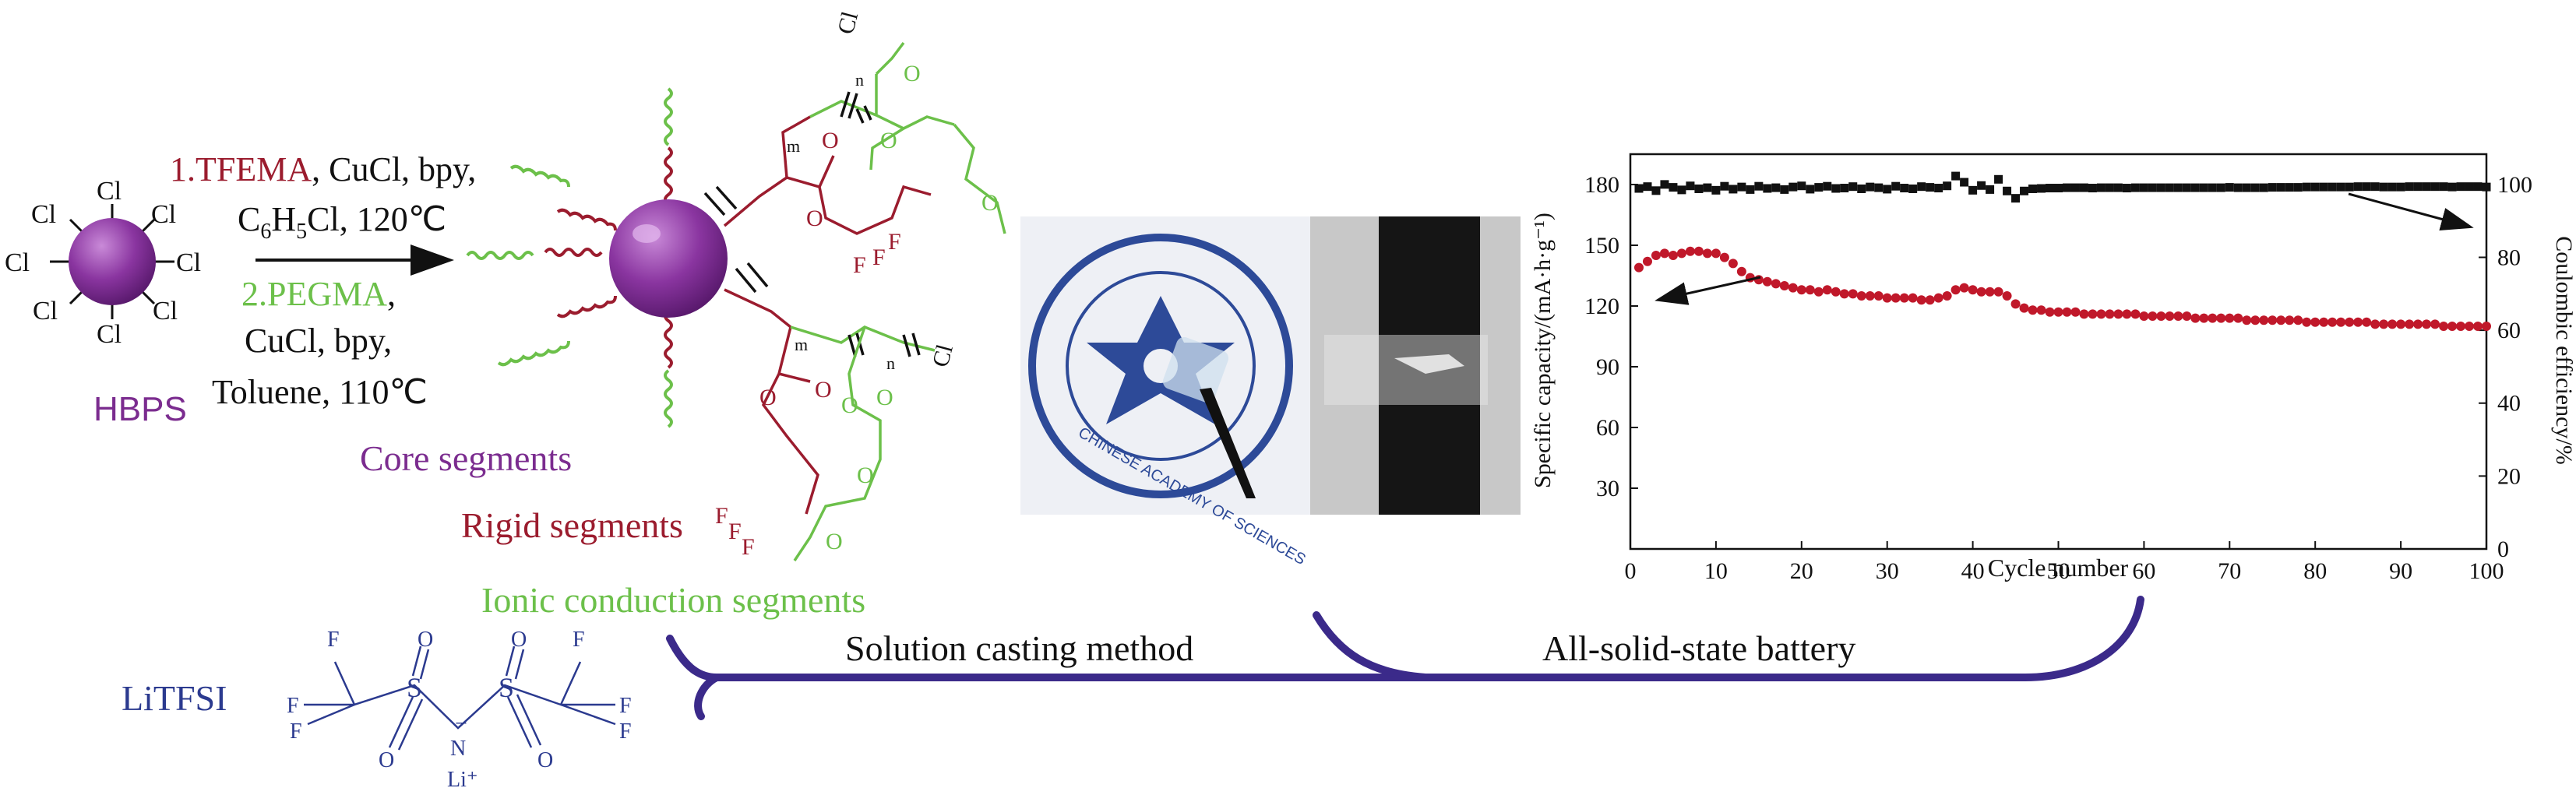  I want to click on polymer-o-bot4: O, so click(885, 397).